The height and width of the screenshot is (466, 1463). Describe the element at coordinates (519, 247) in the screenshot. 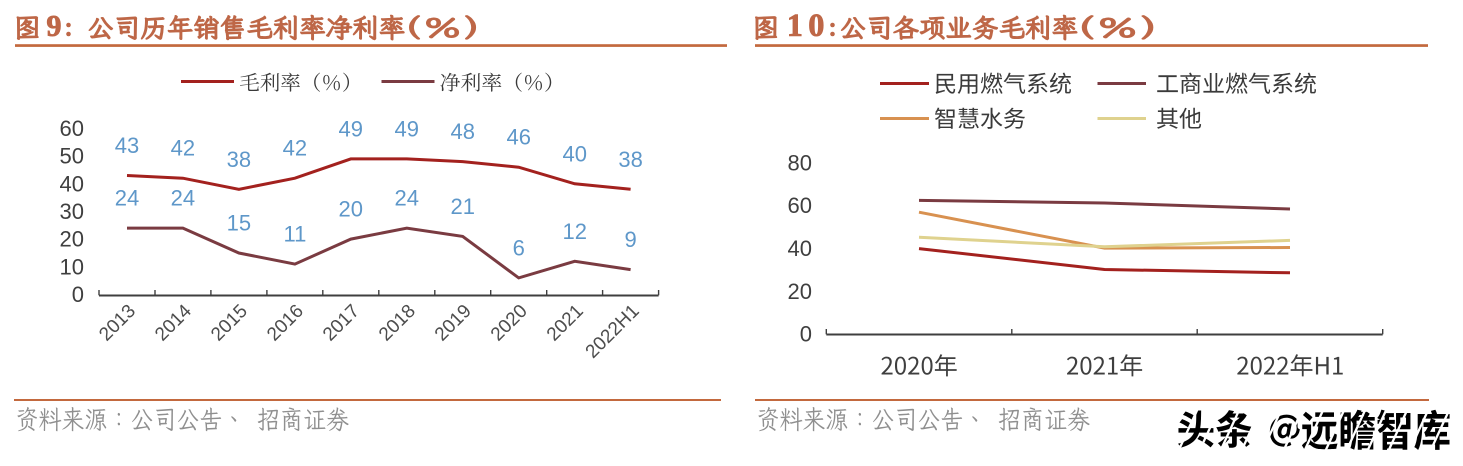

I see `svg-text: 6` at that location.